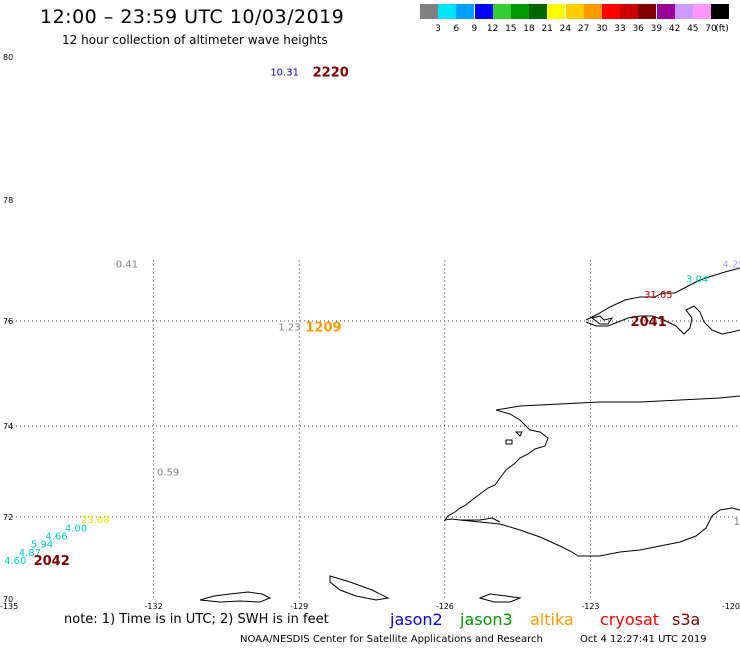 Image resolution: width=740 pixels, height=650 pixels. What do you see at coordinates (602, 29) in the screenshot?
I see `scale-label: 30` at bounding box center [602, 29].